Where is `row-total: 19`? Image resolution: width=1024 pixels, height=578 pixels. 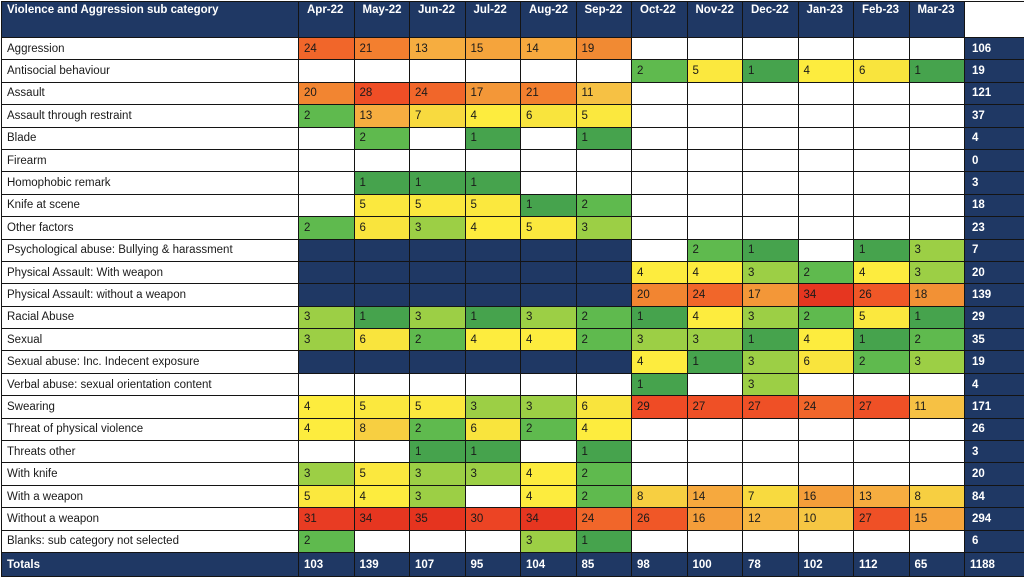
row-total: 19 is located at coordinates (994, 71).